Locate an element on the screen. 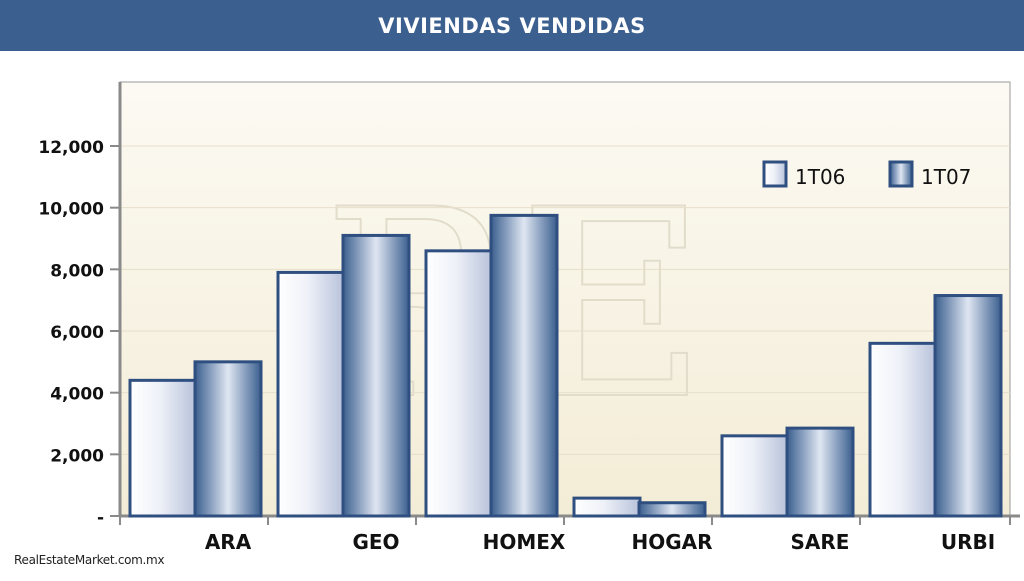  bar-1t07-geo is located at coordinates (376, 375).